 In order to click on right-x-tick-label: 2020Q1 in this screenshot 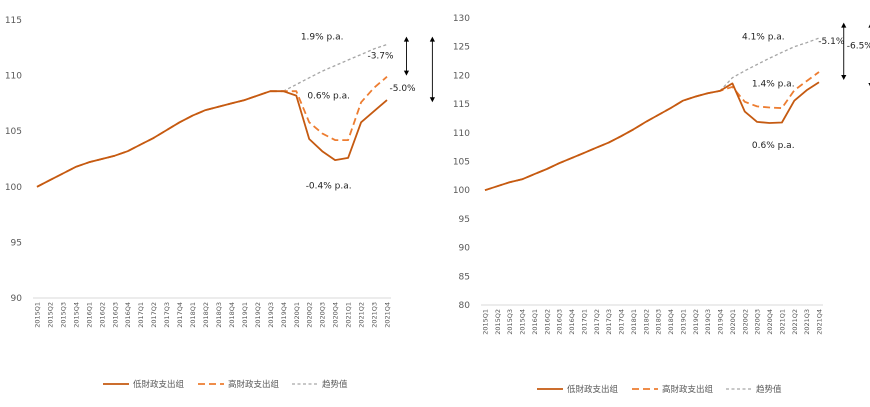, I will do `click(733, 322)`.